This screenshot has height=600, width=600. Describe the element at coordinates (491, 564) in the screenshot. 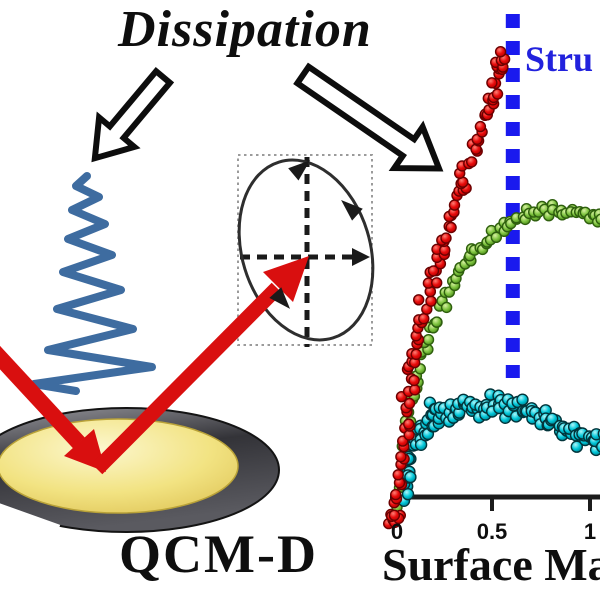

I see `x-axis-label: Surface Ma` at that location.